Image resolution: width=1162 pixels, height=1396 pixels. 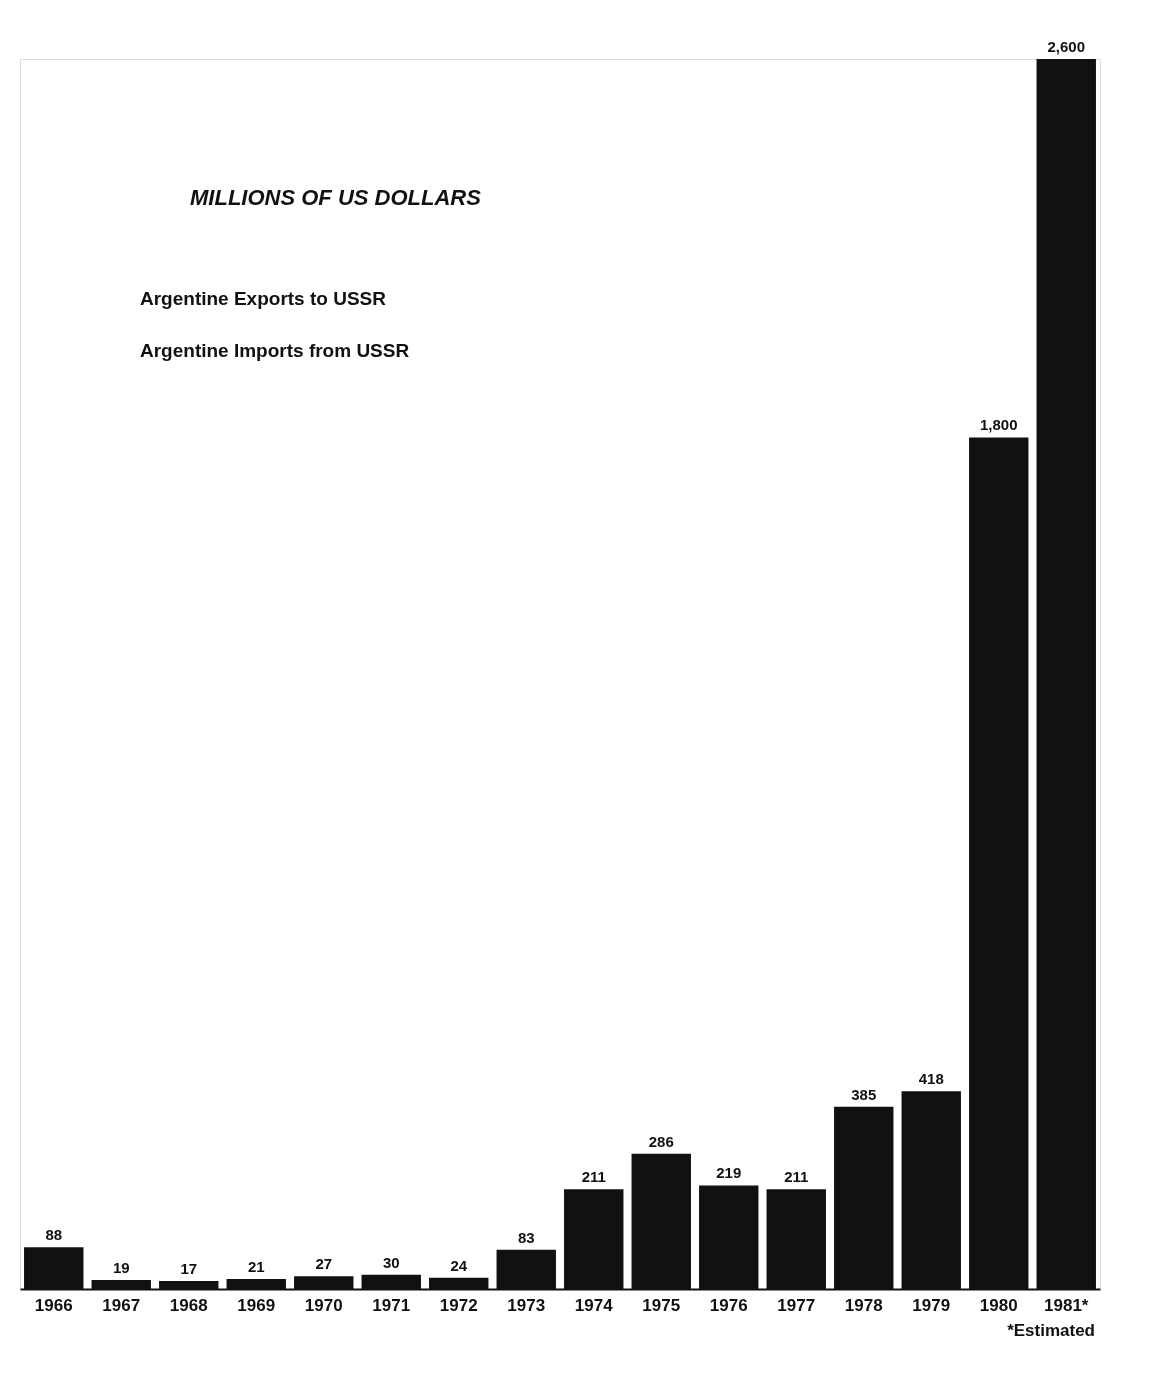 What do you see at coordinates (526, 1305) in the screenshot?
I see `x-tick-label: 1973` at bounding box center [526, 1305].